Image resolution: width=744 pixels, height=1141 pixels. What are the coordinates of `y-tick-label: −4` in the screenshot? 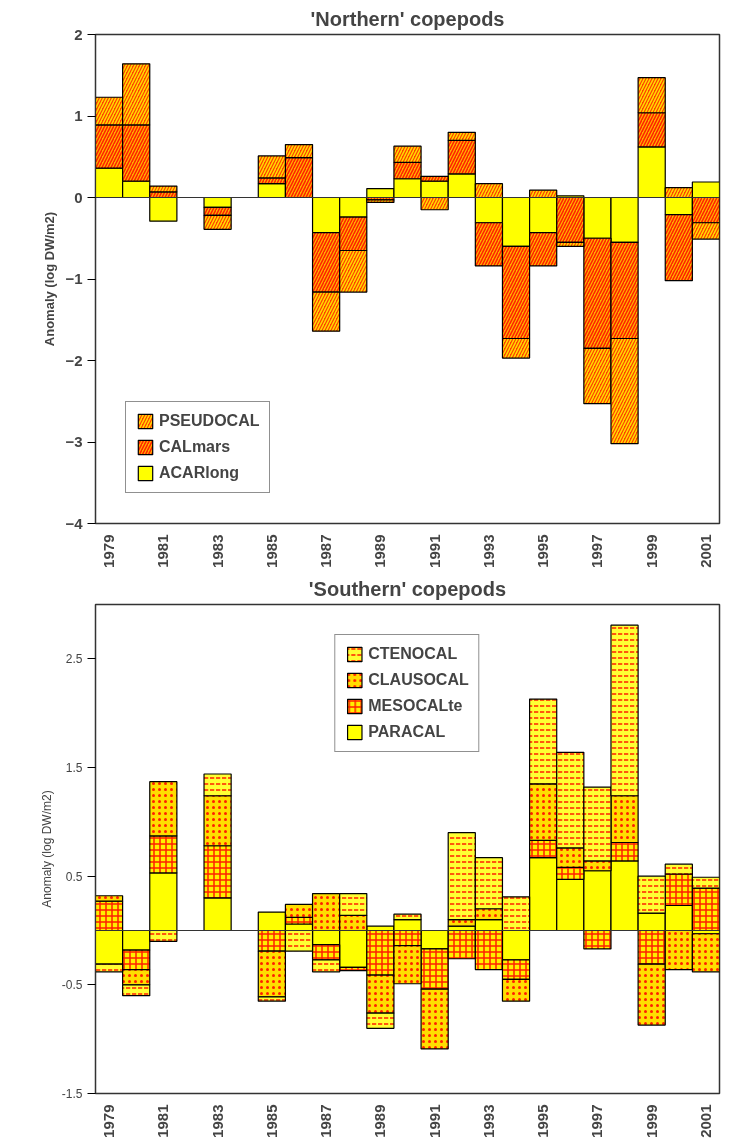 It's located at (74, 523).